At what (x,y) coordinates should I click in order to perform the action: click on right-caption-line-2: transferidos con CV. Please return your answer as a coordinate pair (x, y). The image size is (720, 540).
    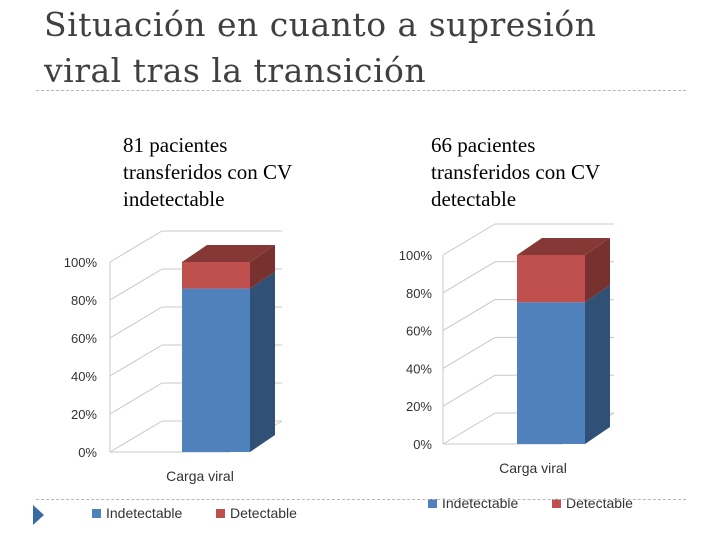
    Looking at the image, I should click on (516, 172).